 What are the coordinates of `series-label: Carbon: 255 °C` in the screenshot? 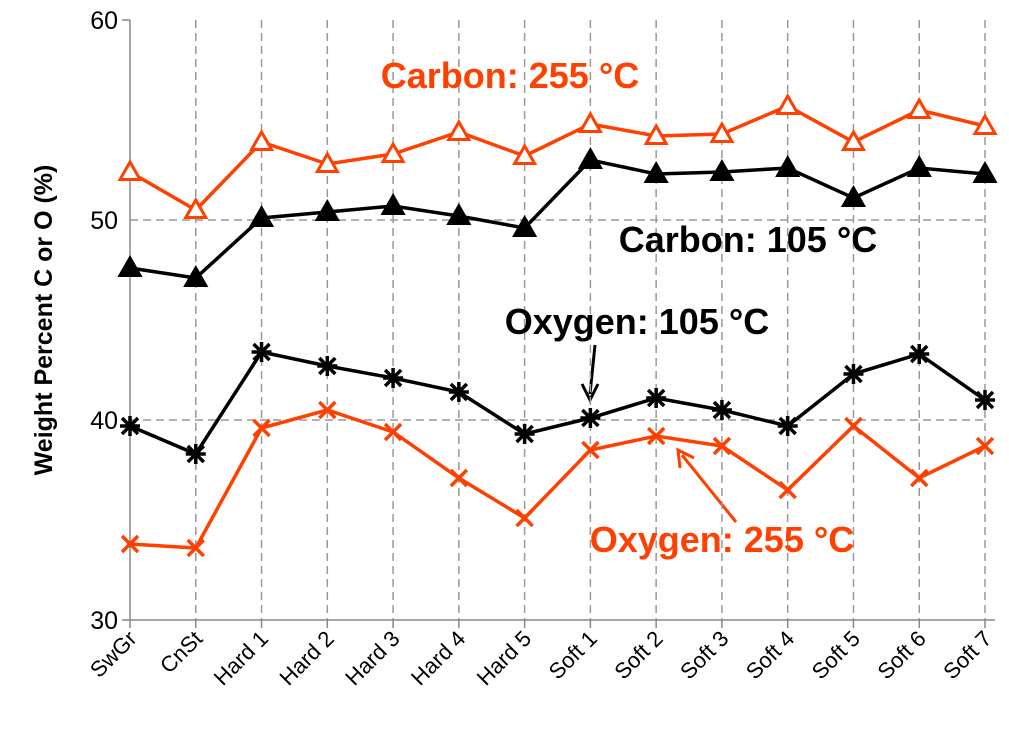 It's located at (510, 75).